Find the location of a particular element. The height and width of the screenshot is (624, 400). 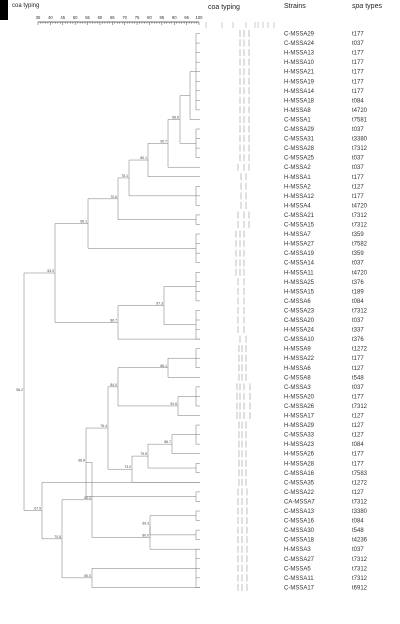

node-similarity-label: 56.2 is located at coordinates (19, 390).